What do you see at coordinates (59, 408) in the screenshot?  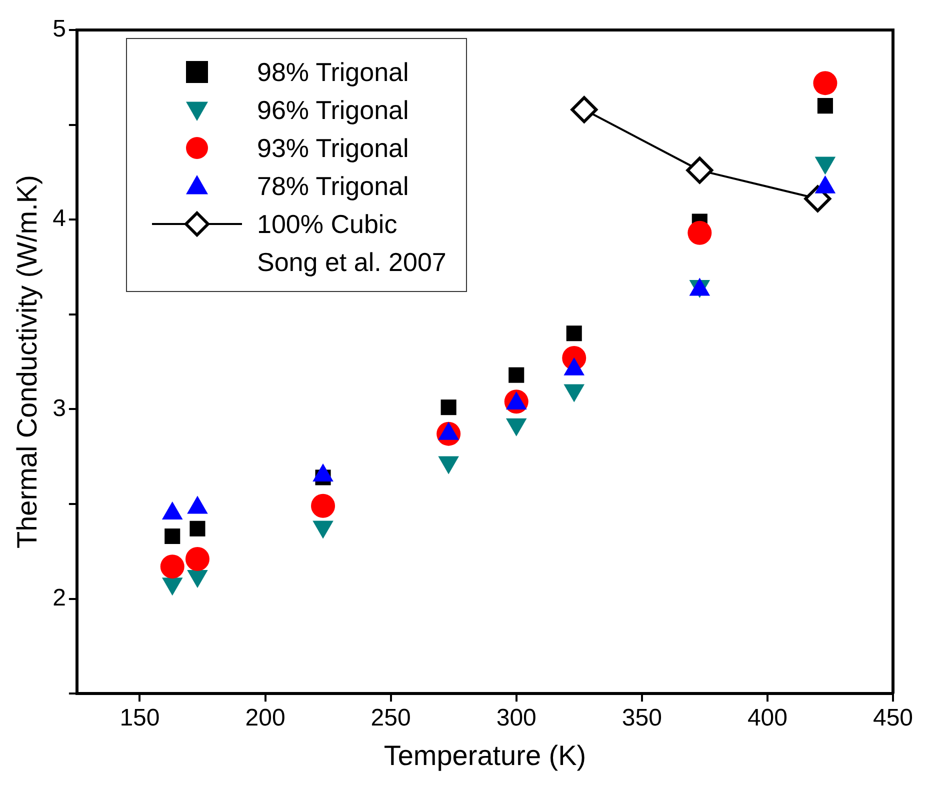 I see `y-tick-label: 3` at bounding box center [59, 408].